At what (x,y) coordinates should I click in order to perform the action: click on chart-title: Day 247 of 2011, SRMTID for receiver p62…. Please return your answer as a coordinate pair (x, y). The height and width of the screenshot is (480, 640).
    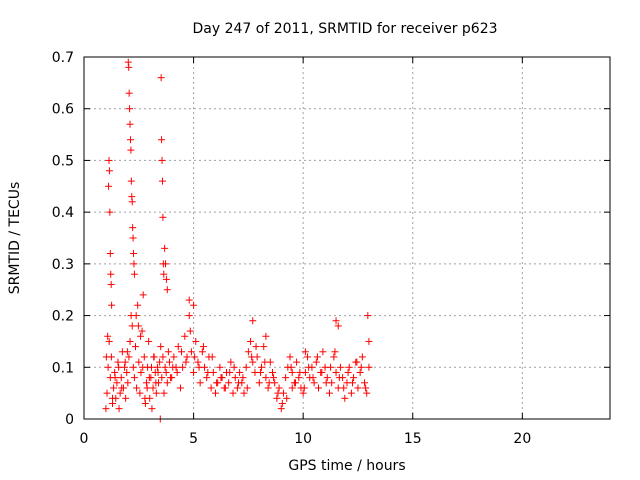
    Looking at the image, I should click on (344, 29).